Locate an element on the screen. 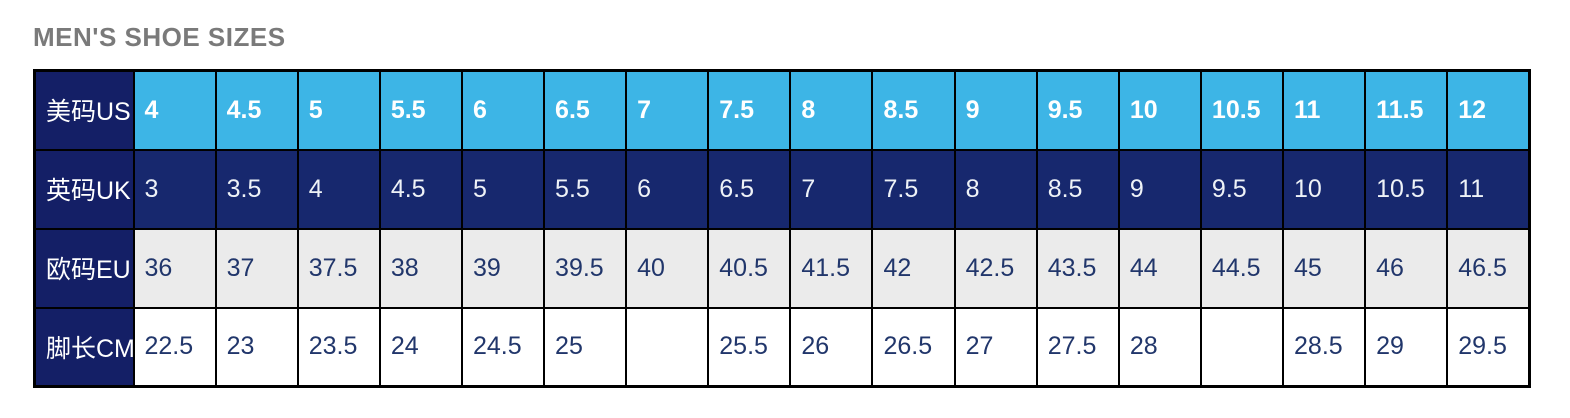 Image resolution: width=1570 pixels, height=418 pixels. size-cell: 40 is located at coordinates (667, 268).